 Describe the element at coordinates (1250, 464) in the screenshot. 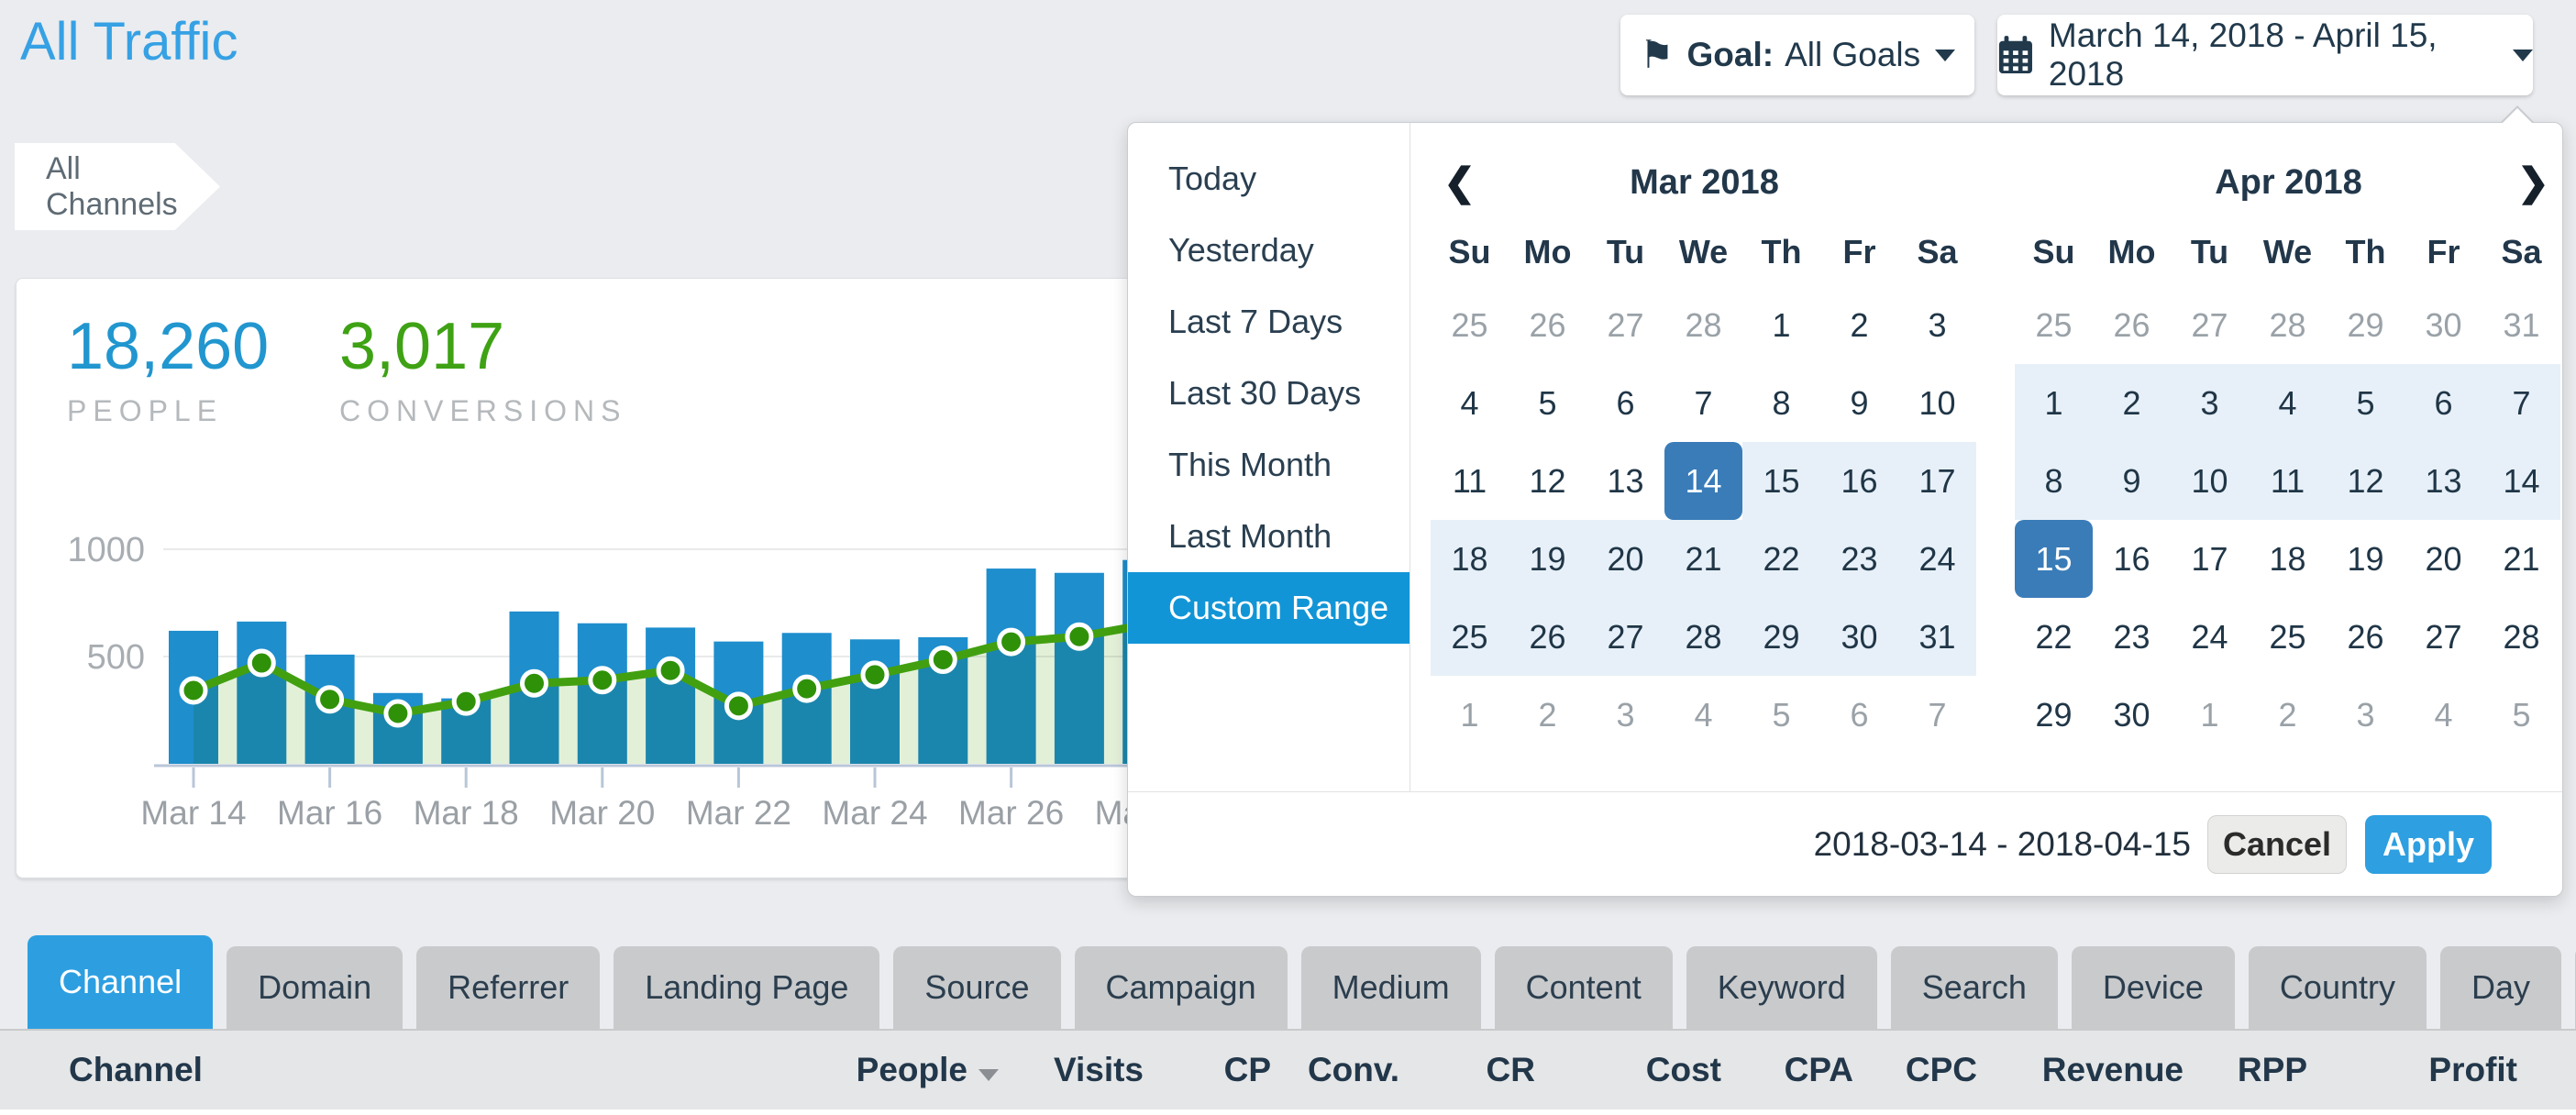

I see `preset-this-month: This Month` at that location.